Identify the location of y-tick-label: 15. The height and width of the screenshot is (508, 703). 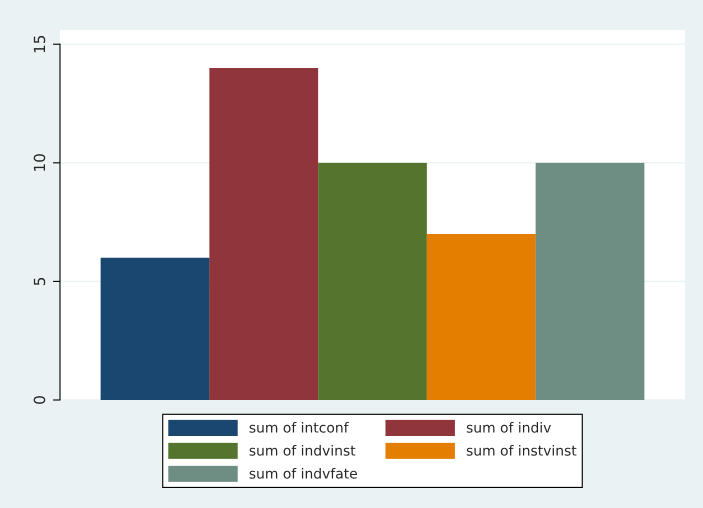
(40, 44).